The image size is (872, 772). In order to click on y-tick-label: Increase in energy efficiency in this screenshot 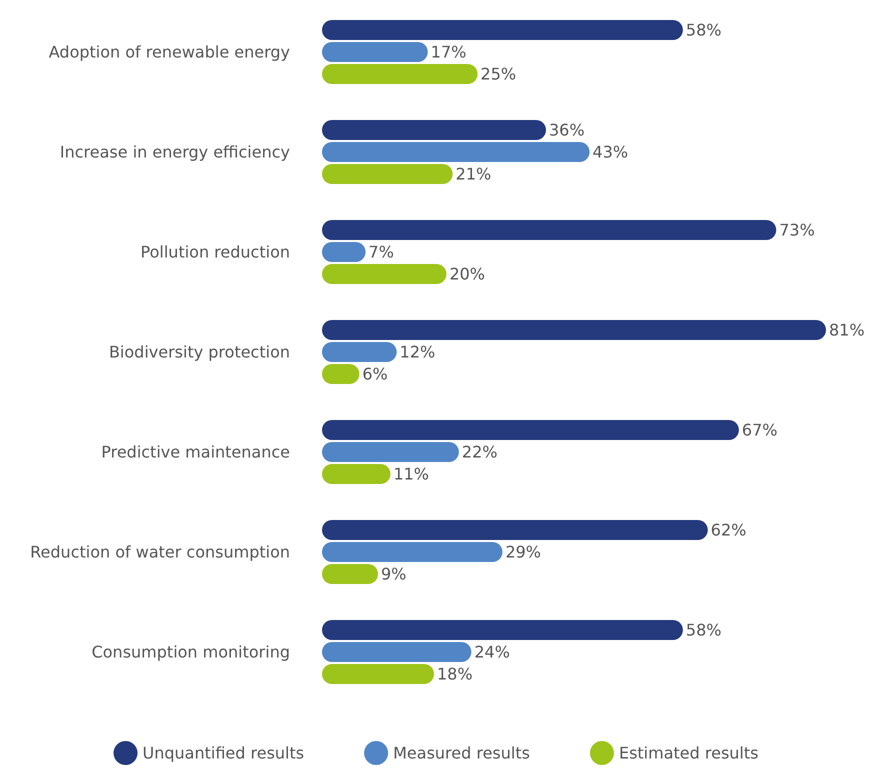, I will do `click(175, 152)`.